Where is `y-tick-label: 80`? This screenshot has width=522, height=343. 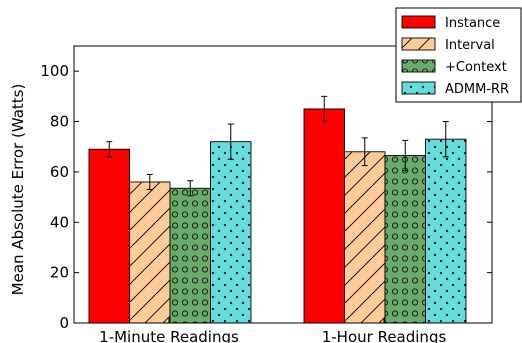 y-tick-label: 80 is located at coordinates (59, 122).